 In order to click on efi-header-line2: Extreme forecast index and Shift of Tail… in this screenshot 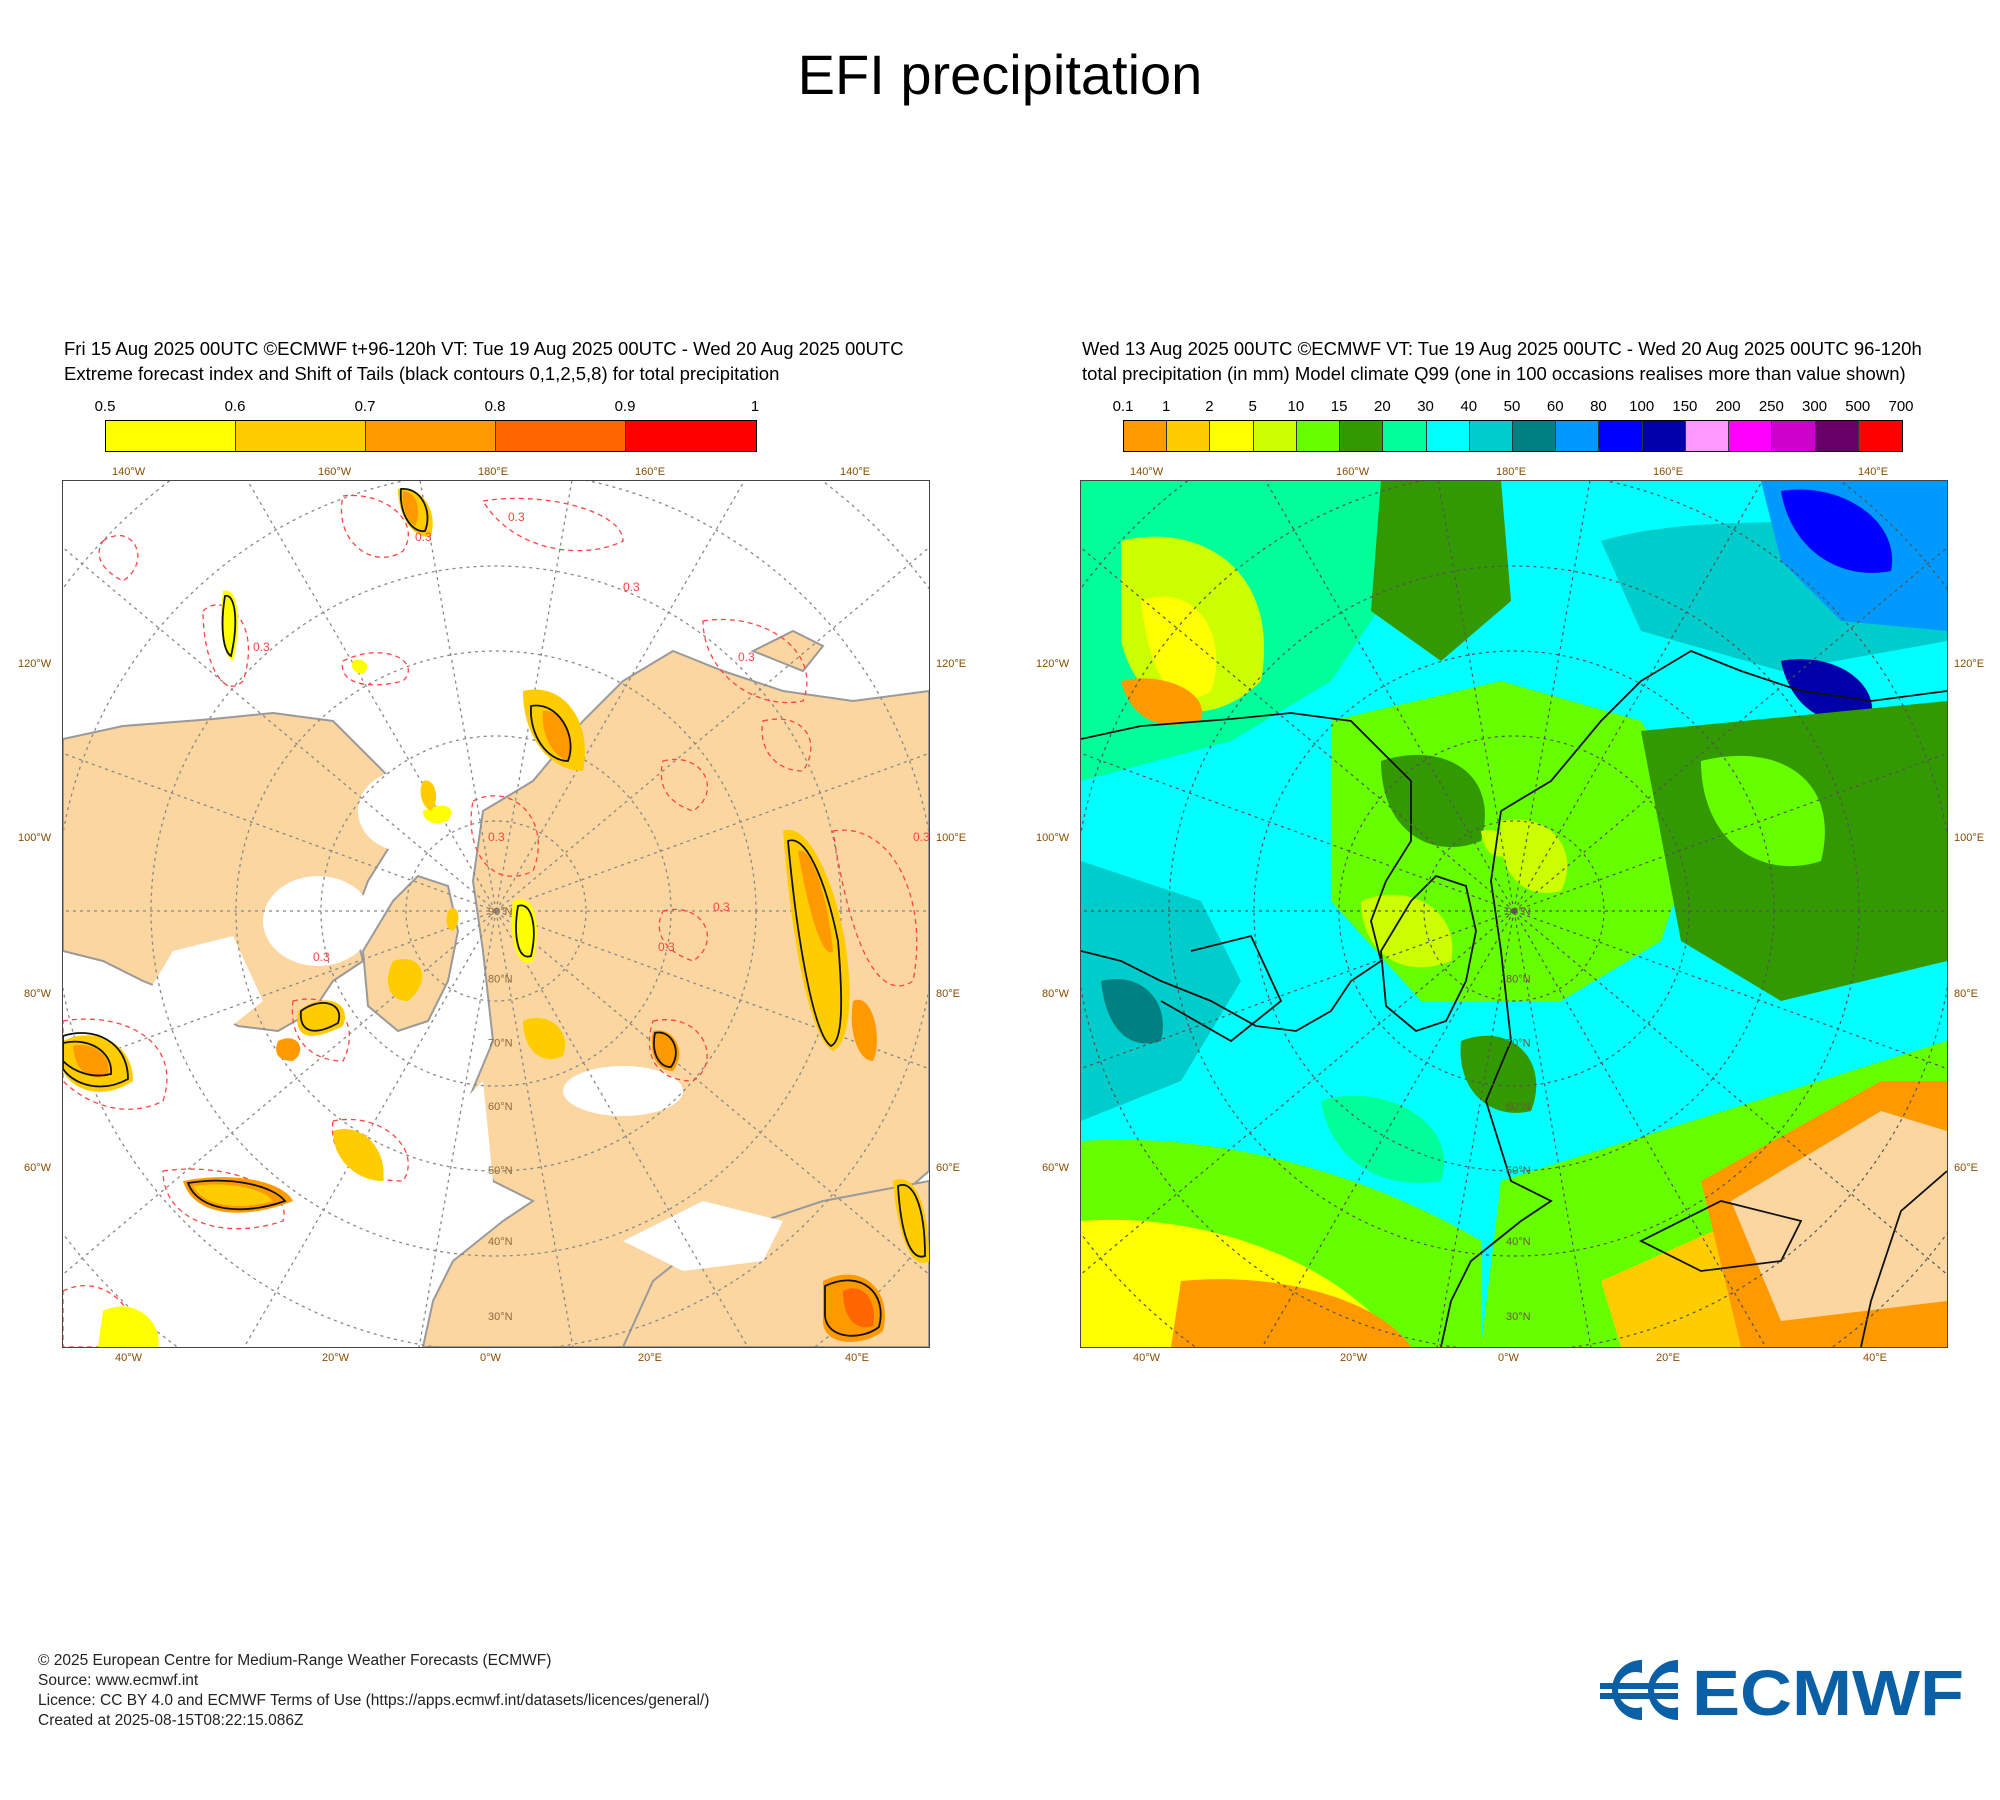, I will do `click(422, 373)`.